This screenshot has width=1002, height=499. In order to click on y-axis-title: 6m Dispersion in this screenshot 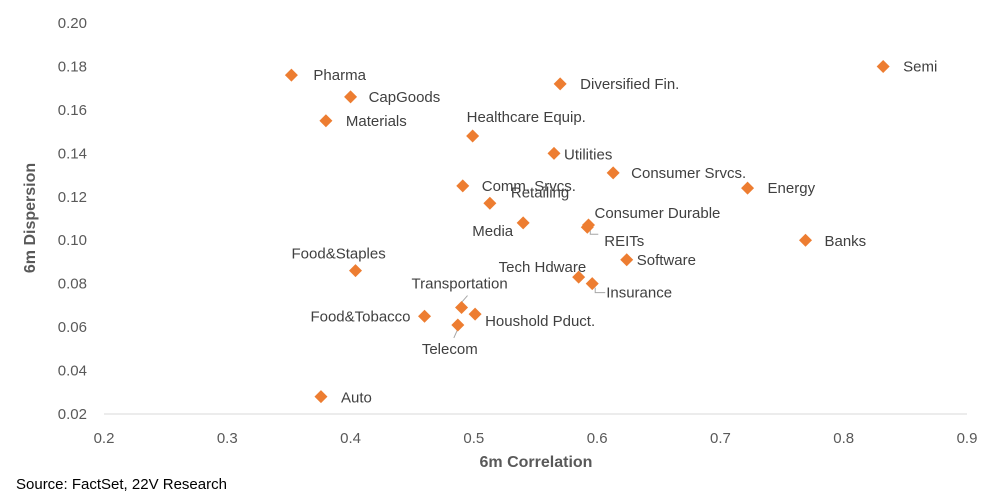, I will do `click(30, 218)`.